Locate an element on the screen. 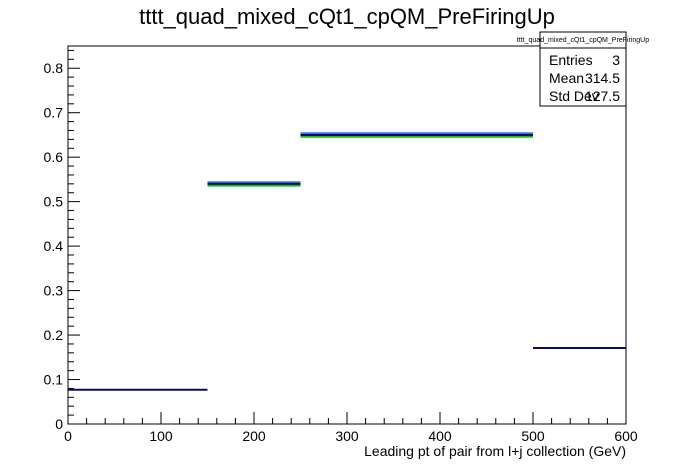 The image size is (696, 472). stats-row-value: 127.5 is located at coordinates (602, 96).